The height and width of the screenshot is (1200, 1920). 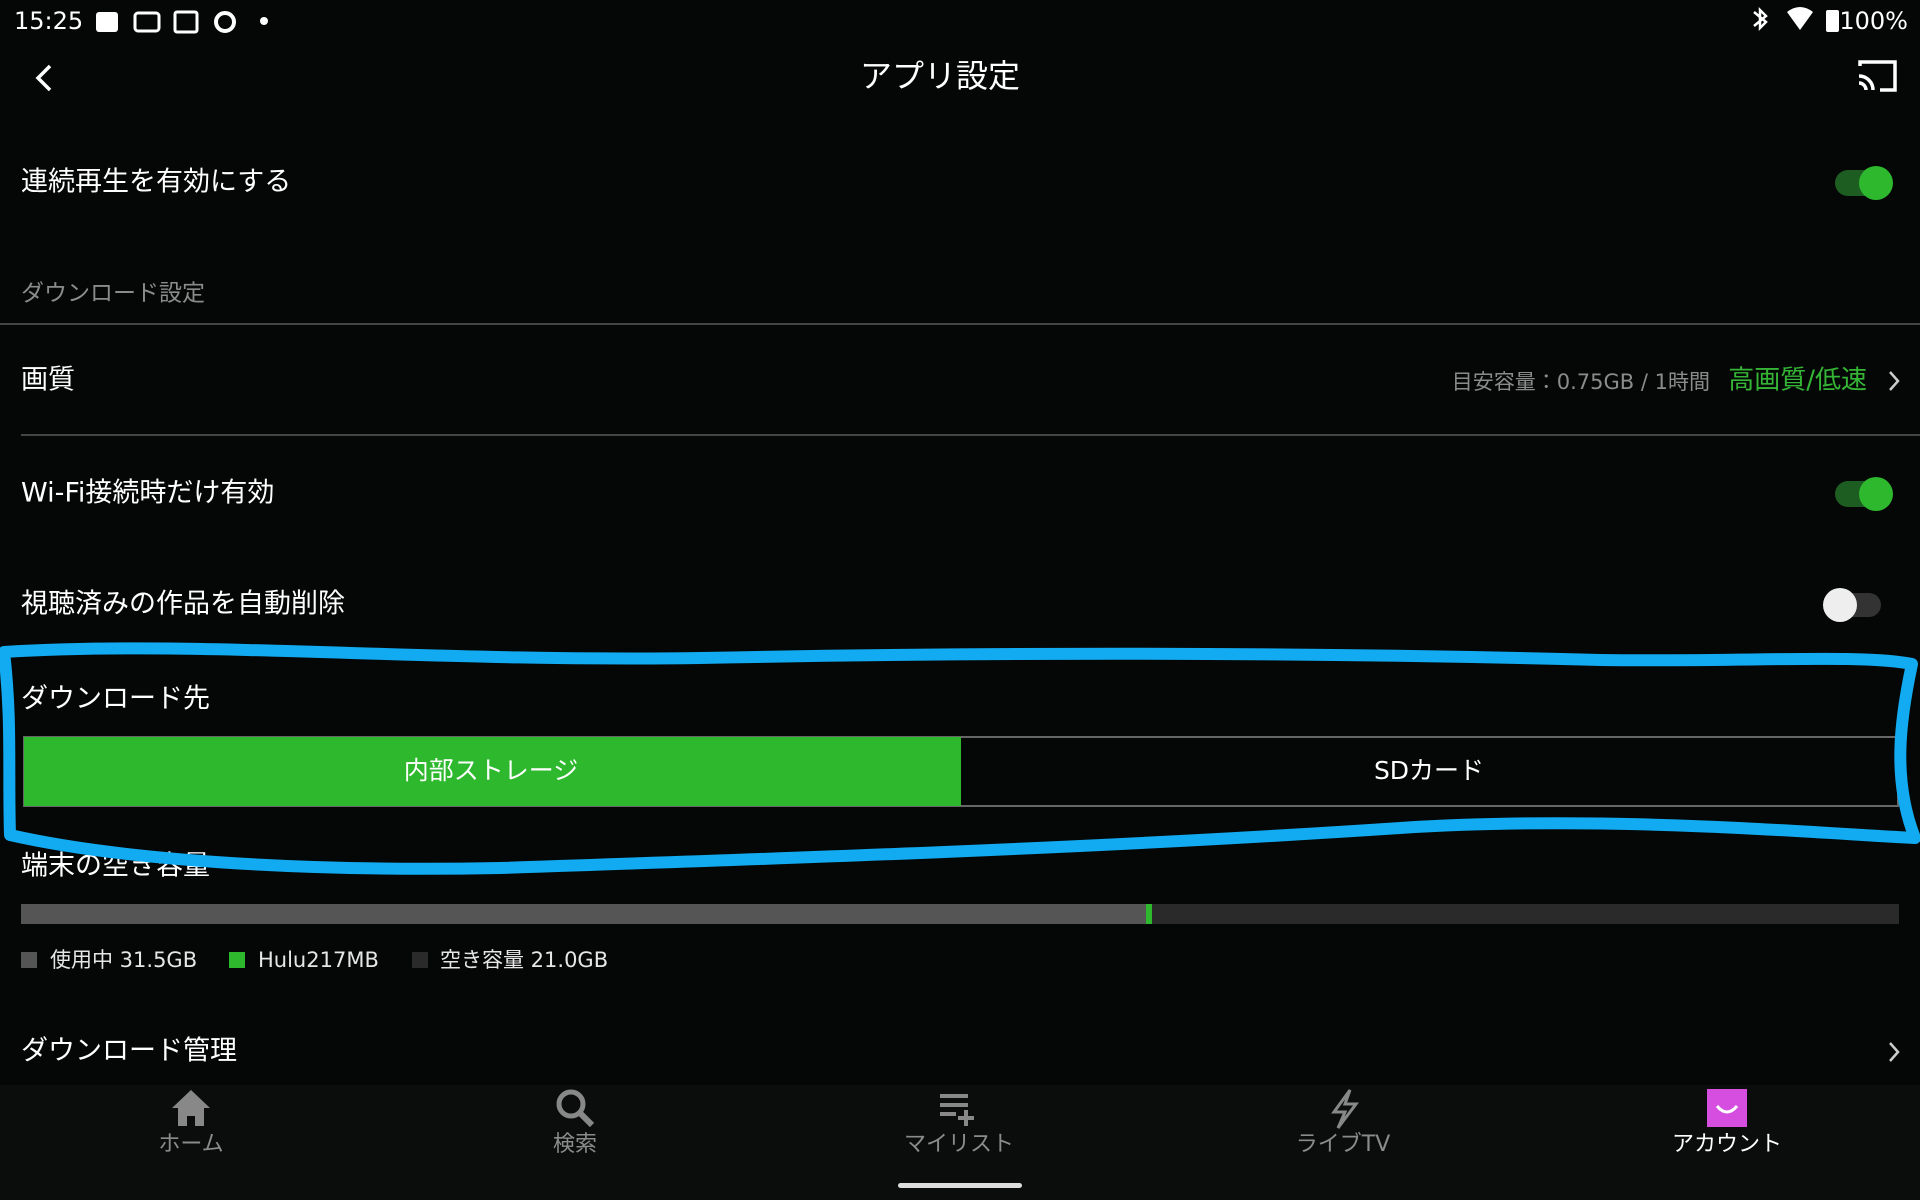 What do you see at coordinates (940, 76) in the screenshot?
I see `header-title: アプリ設定` at bounding box center [940, 76].